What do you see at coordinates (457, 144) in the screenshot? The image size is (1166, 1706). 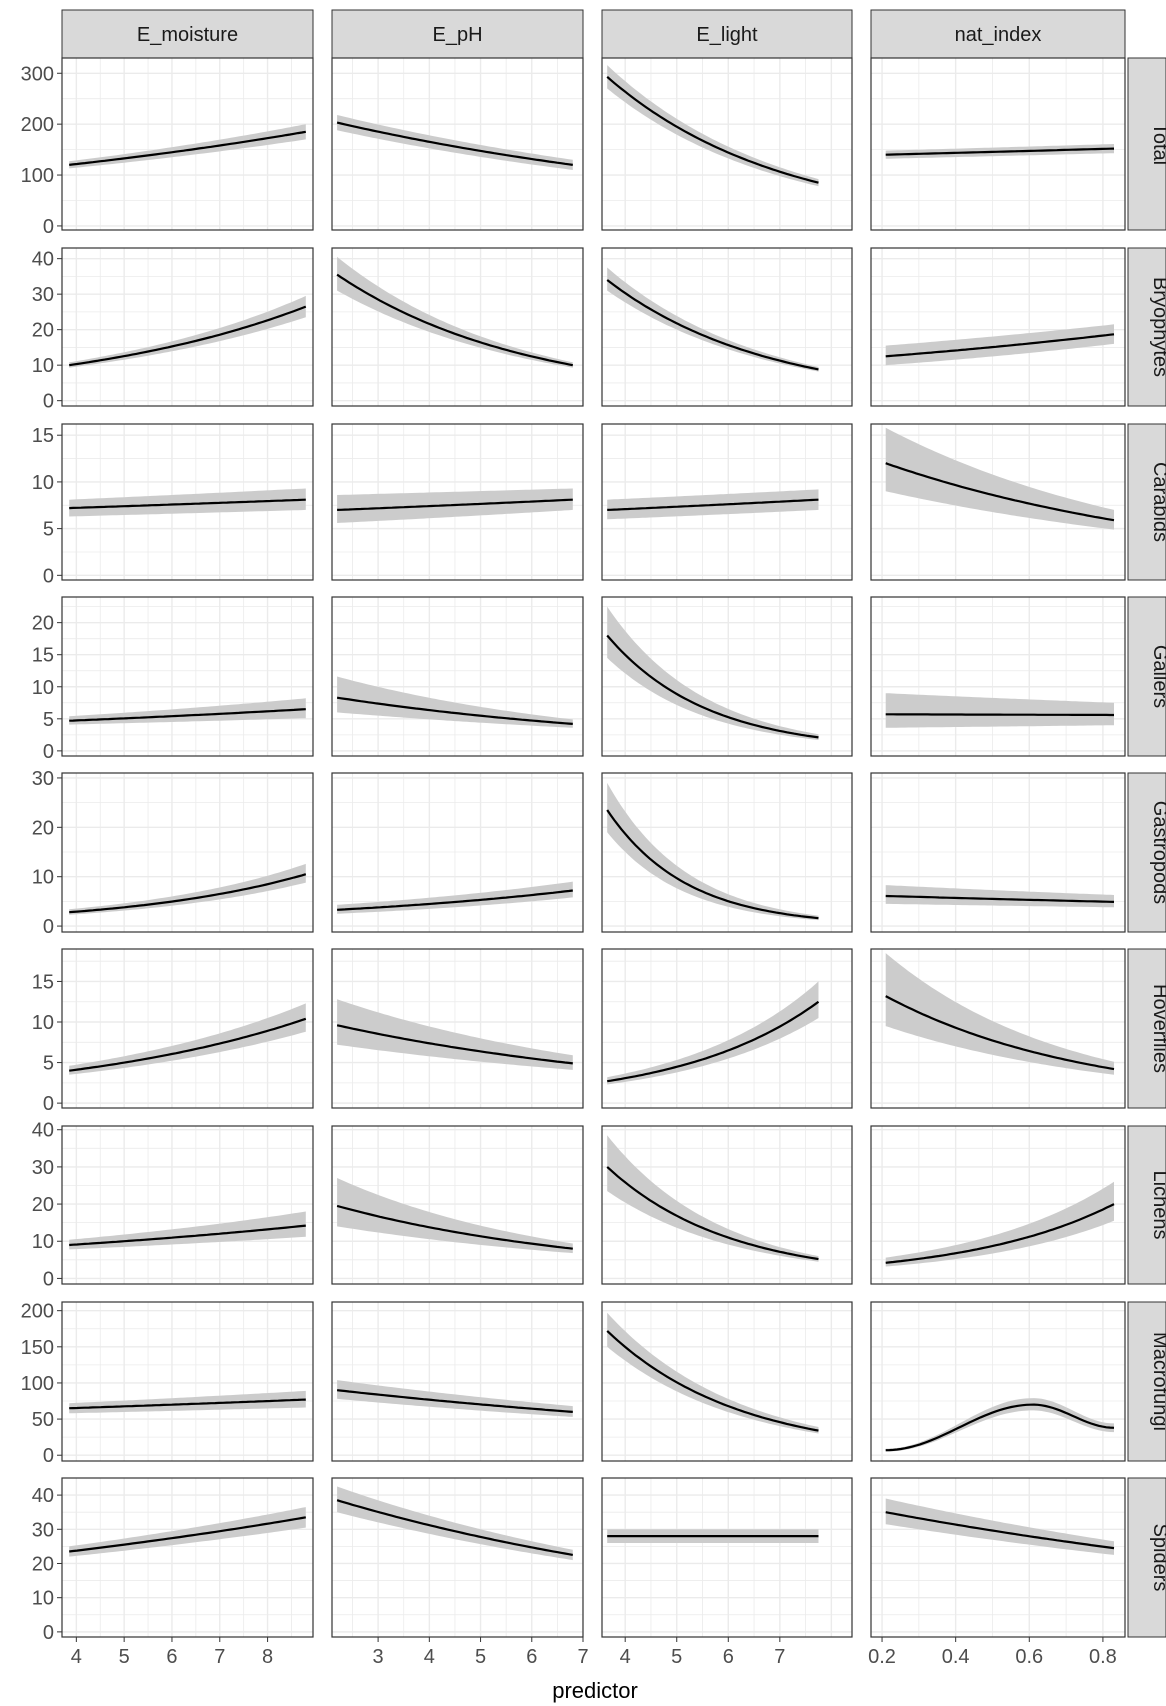 I see `panel-Total-E_pH` at bounding box center [457, 144].